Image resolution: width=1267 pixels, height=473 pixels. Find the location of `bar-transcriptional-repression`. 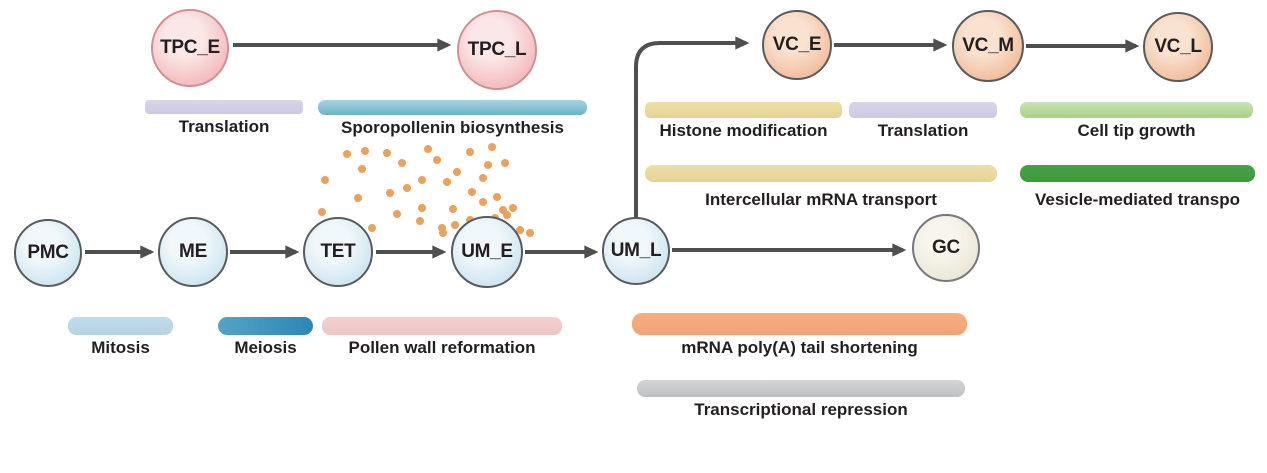

bar-transcriptional-repression is located at coordinates (801, 388).